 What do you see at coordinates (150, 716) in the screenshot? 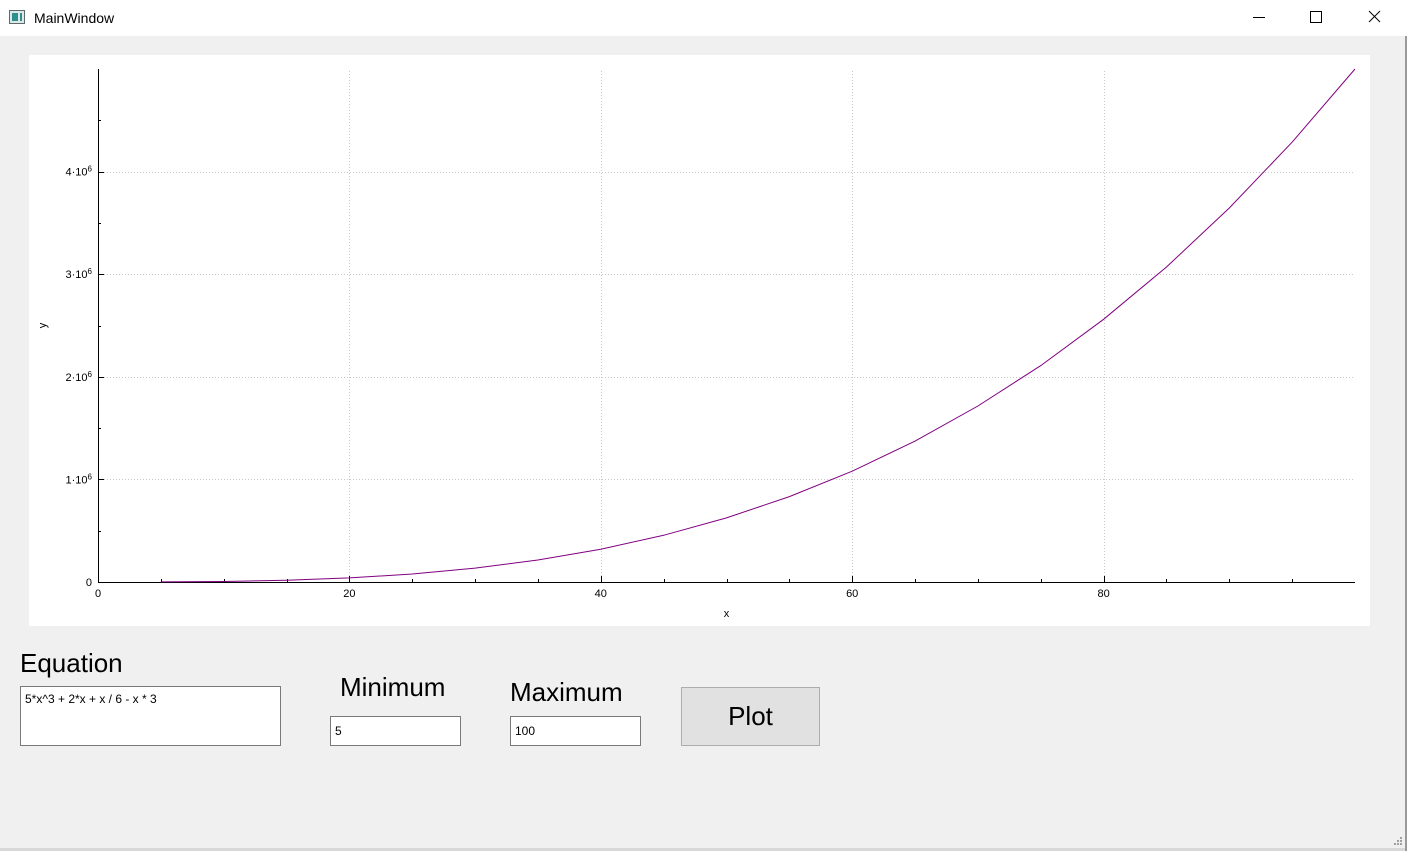
I see `equation-input: 5*x^3 + 2*x + x / 6 - x * 3` at bounding box center [150, 716].